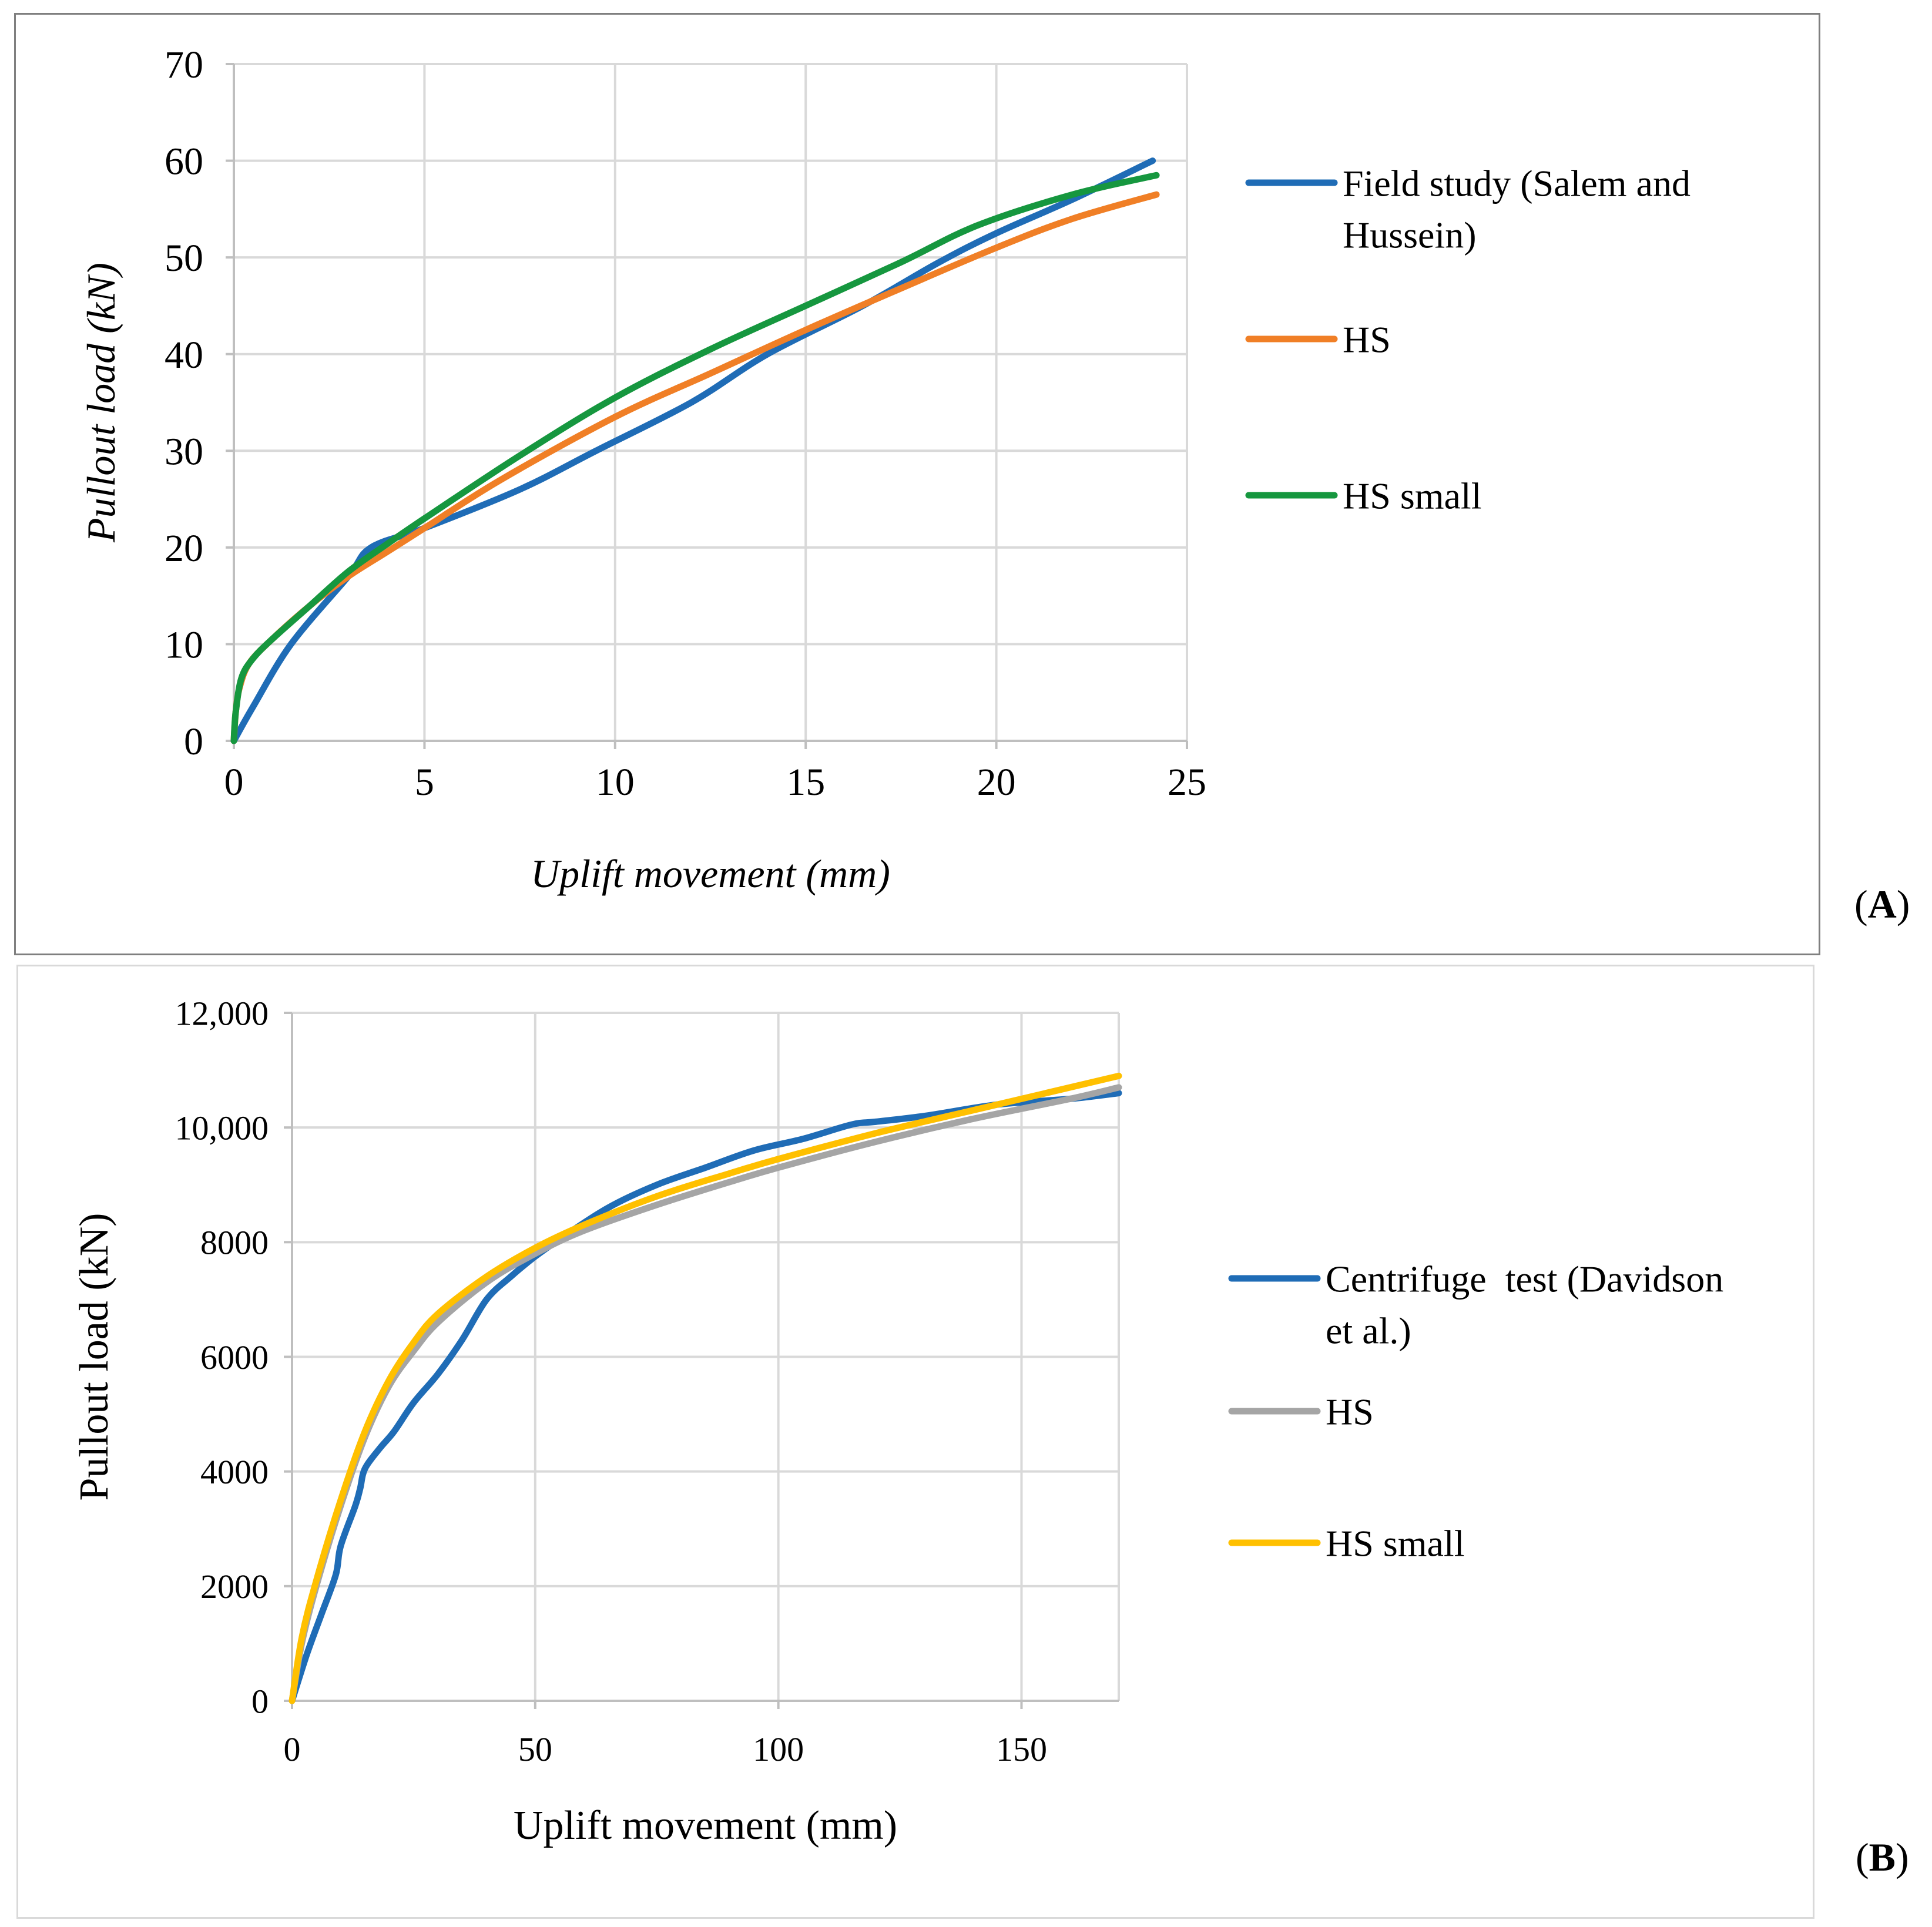  What do you see at coordinates (1350, 1411) in the screenshot?
I see `chart-b-legend-label-1-0: HS` at bounding box center [1350, 1411].